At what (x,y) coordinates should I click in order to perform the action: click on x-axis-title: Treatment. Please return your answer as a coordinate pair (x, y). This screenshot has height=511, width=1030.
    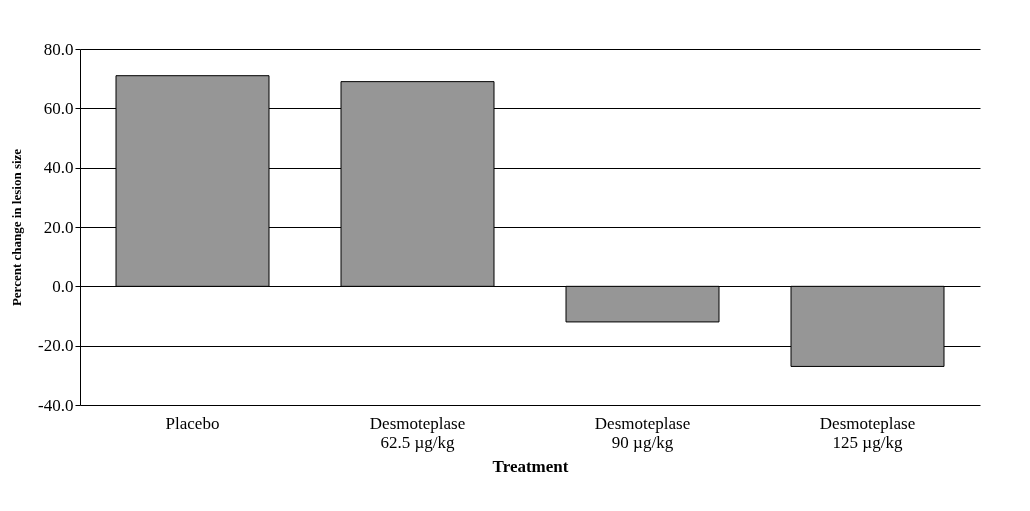
    Looking at the image, I should click on (530, 466).